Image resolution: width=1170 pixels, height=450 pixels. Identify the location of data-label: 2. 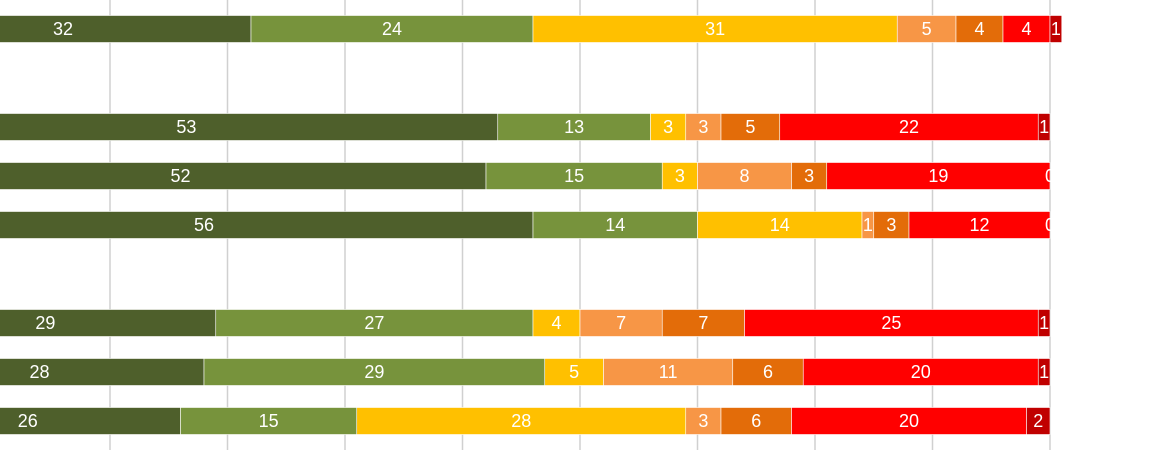
(1038, 421).